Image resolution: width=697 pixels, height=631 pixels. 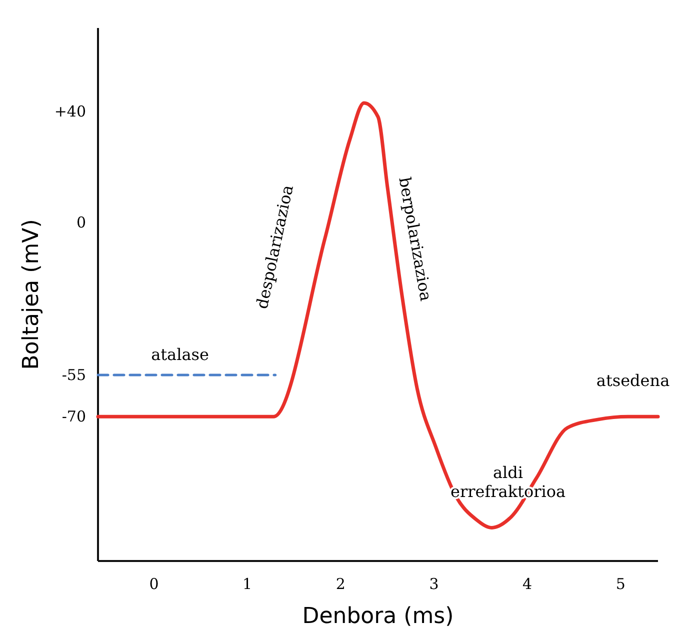 What do you see at coordinates (247, 584) in the screenshot?
I see `x-tick-label: 1` at bounding box center [247, 584].